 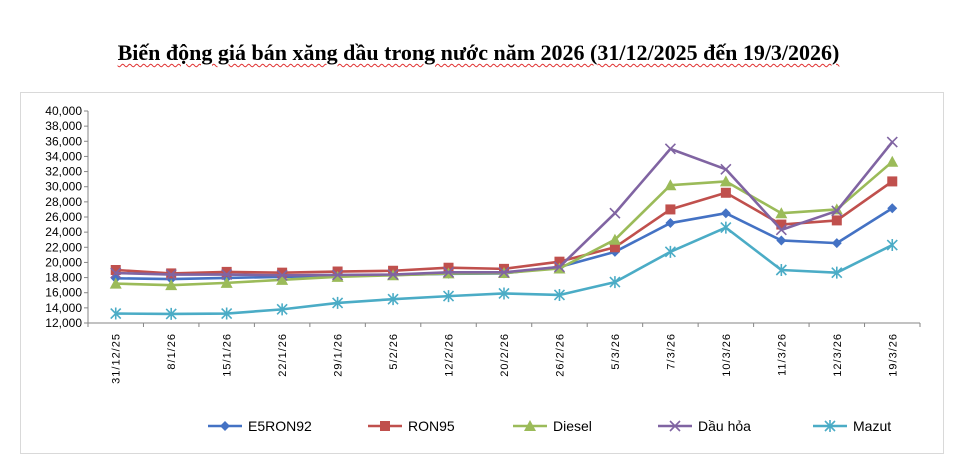 I want to click on legend-item-d-u-h-a: Dầu hỏa, so click(x=704, y=426).